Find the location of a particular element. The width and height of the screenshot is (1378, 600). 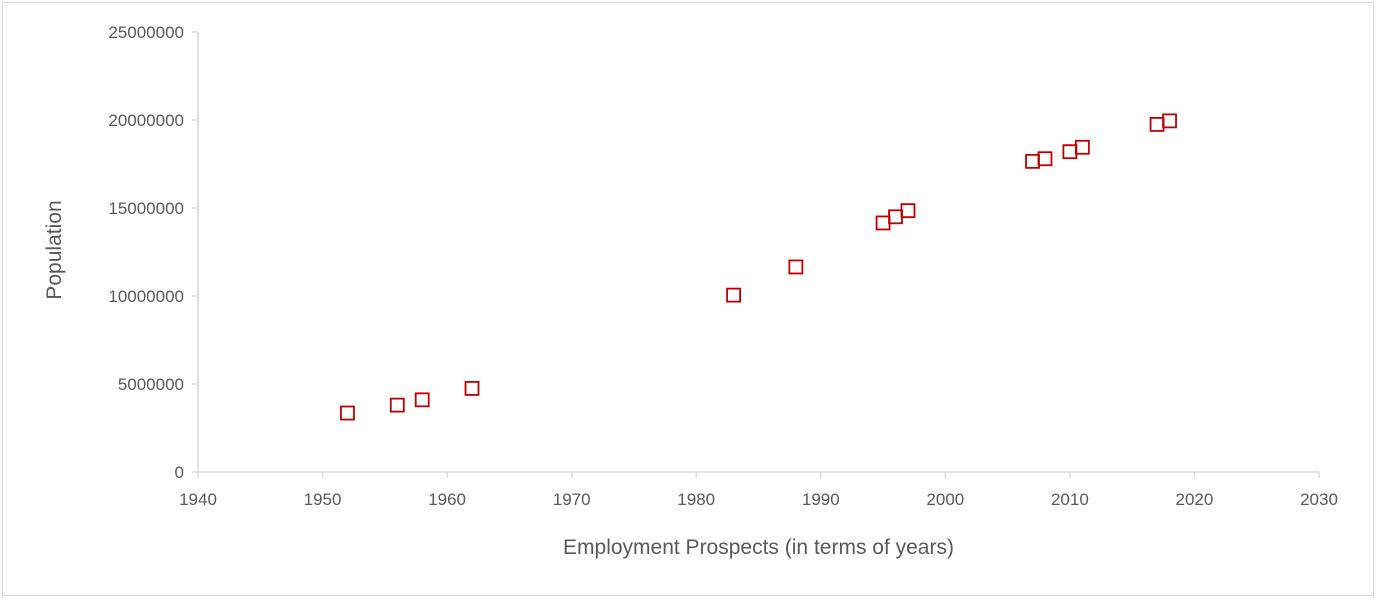

y-tick-label: 20000000 is located at coordinates (146, 120).